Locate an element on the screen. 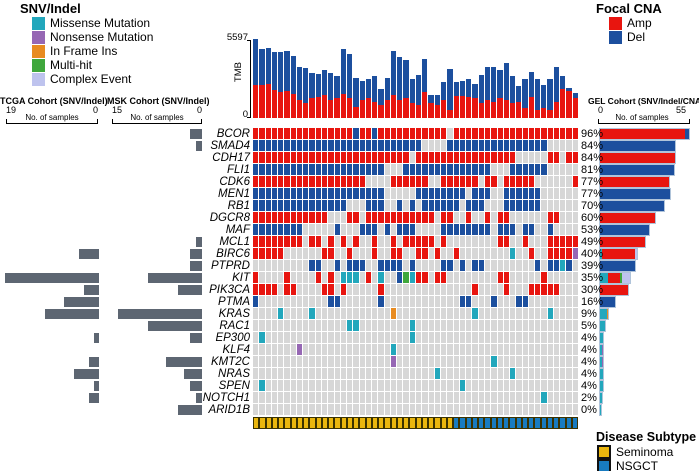  gel-bar-row is located at coordinates (646, 170).